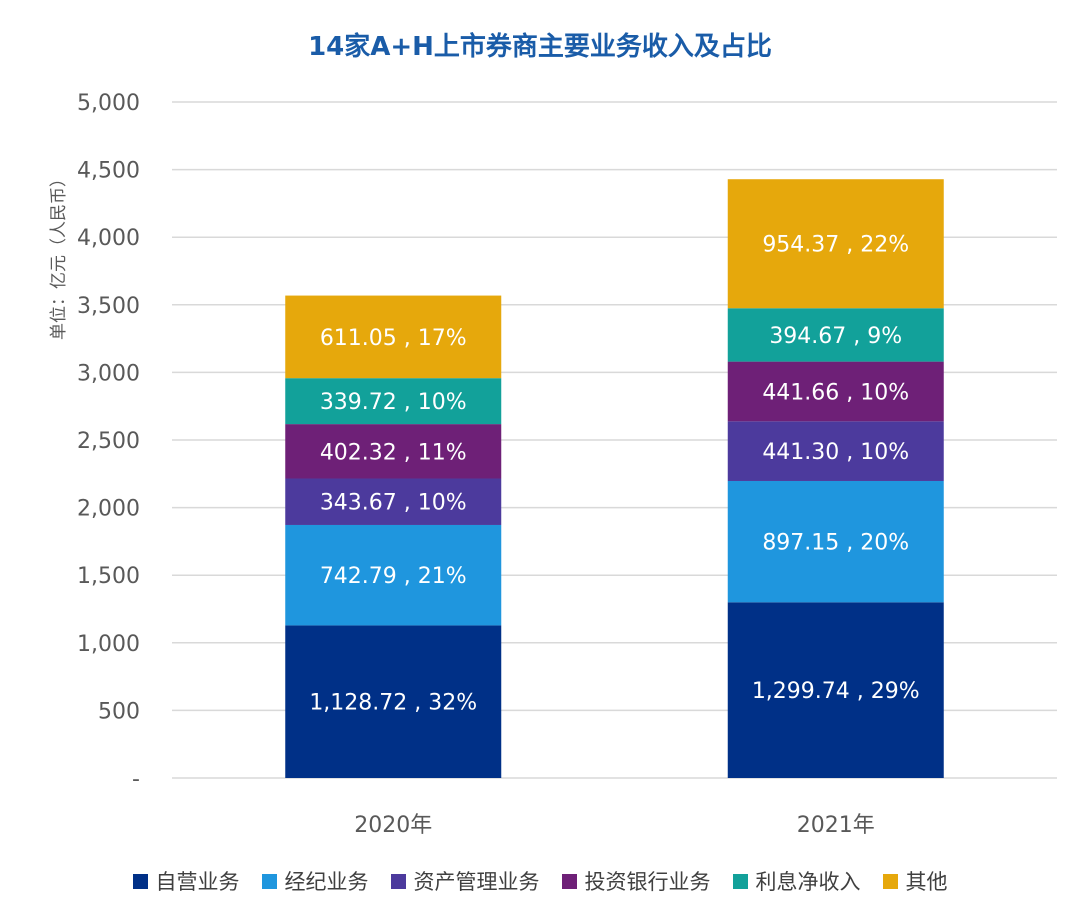 This screenshot has height=920, width=1080. I want to click on legend-label: 自营业务, so click(197, 882).